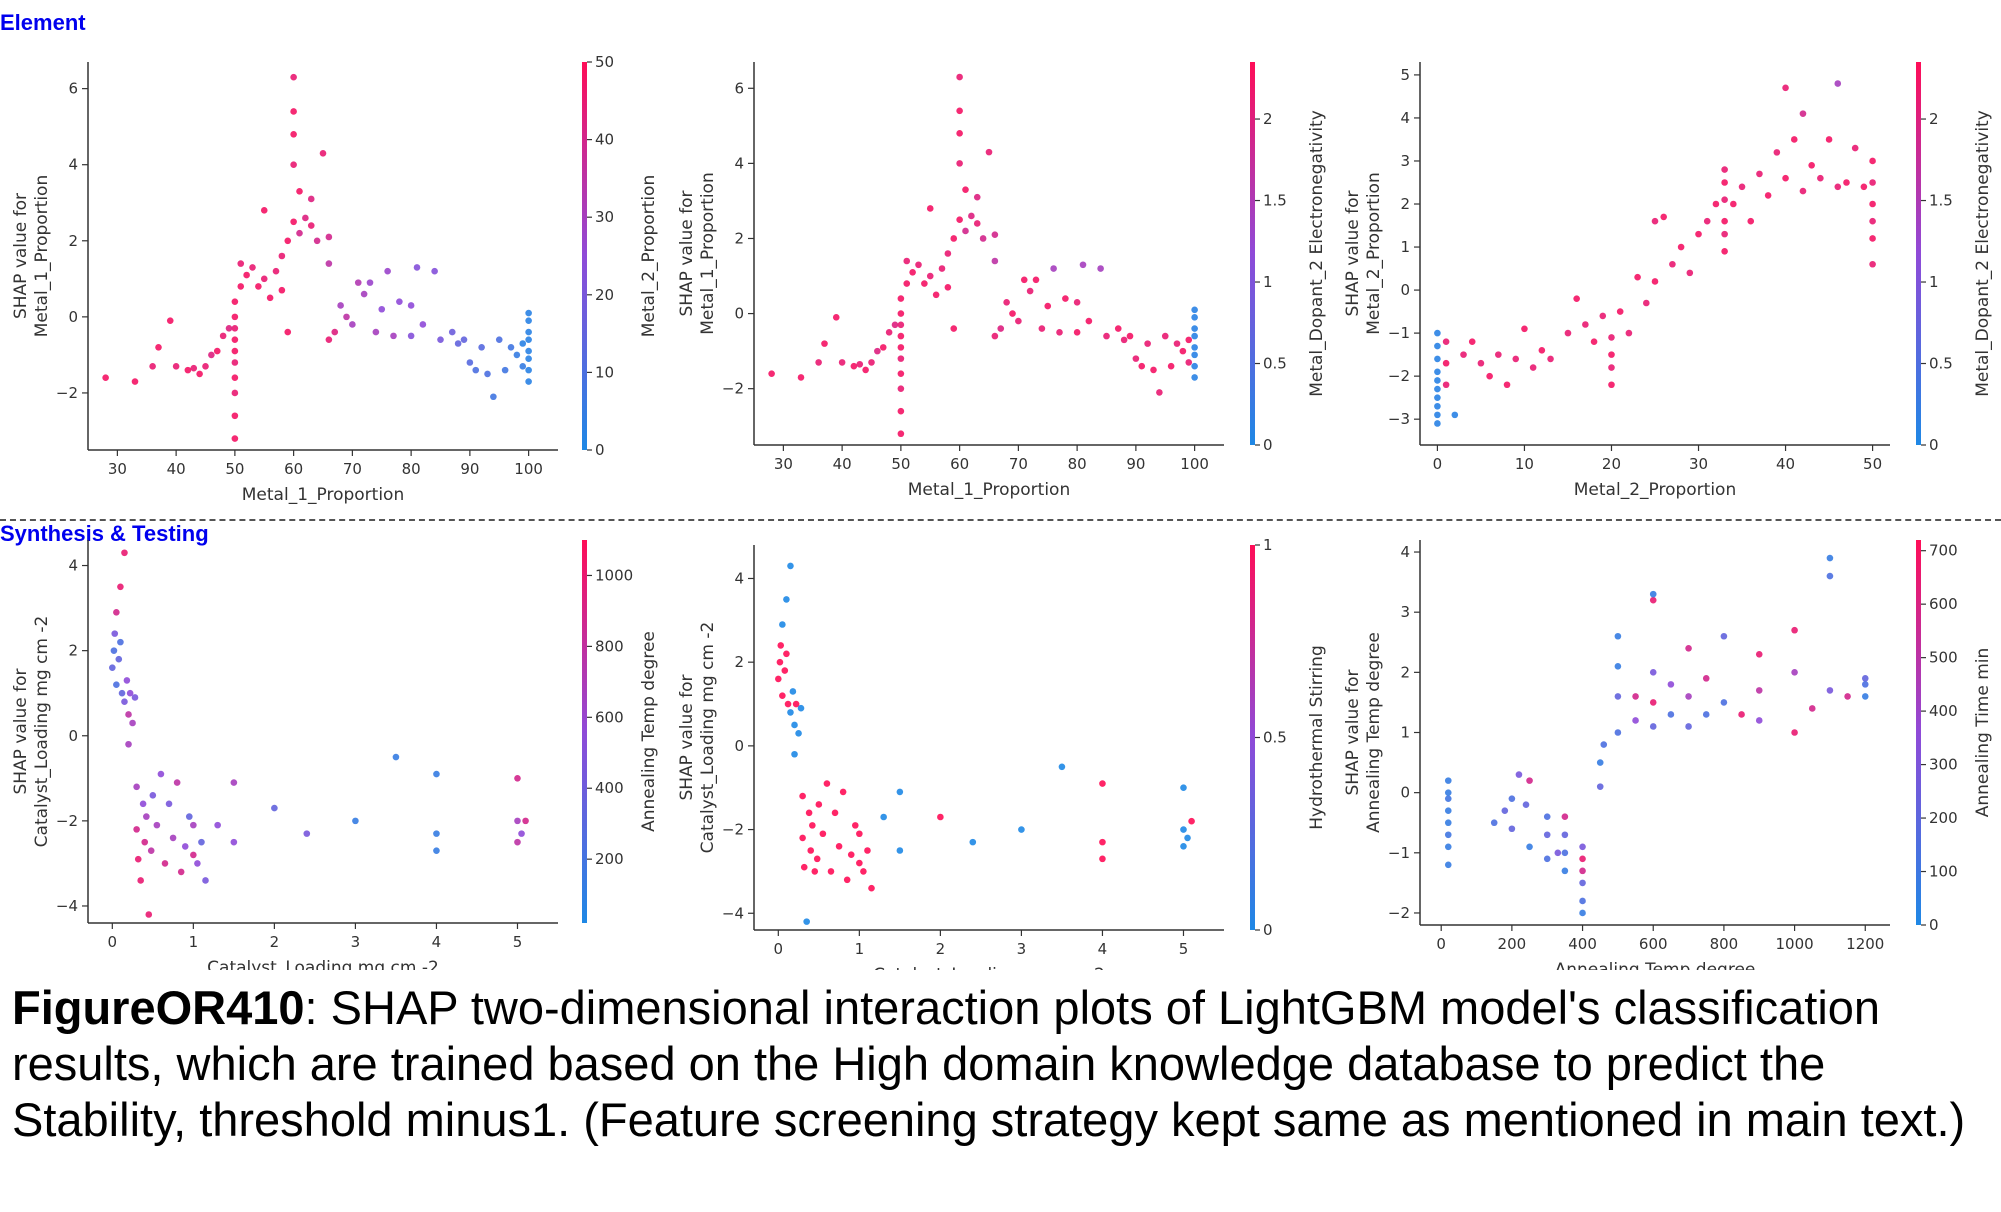 Image resolution: width=2001 pixels, height=1212 pixels. Describe the element at coordinates (73, 651) in the screenshot. I see `y-tick-label: 2` at that location.